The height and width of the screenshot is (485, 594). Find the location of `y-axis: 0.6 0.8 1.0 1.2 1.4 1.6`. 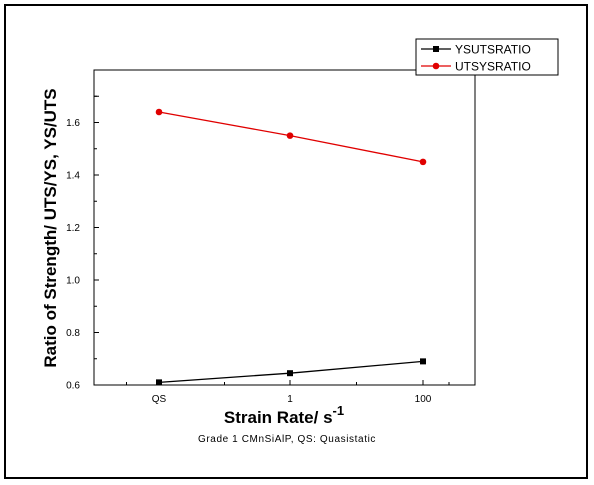

y-axis: 0.6 0.8 1.0 1.2 1.4 1.6 is located at coordinates (82, 243).